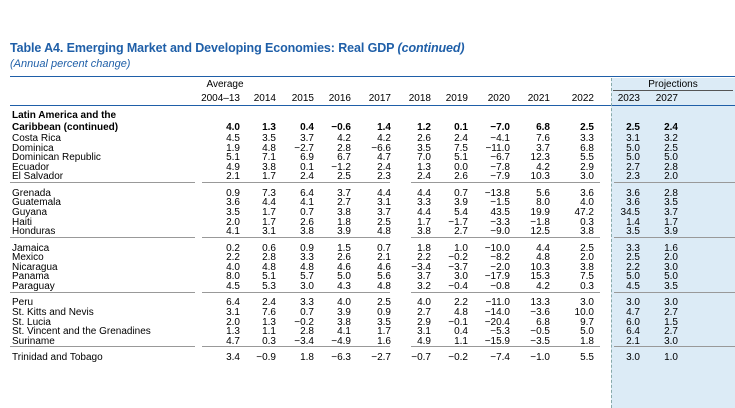  Describe the element at coordinates (384, 212) in the screenshot. I see `data-cell: 3.7` at that location.